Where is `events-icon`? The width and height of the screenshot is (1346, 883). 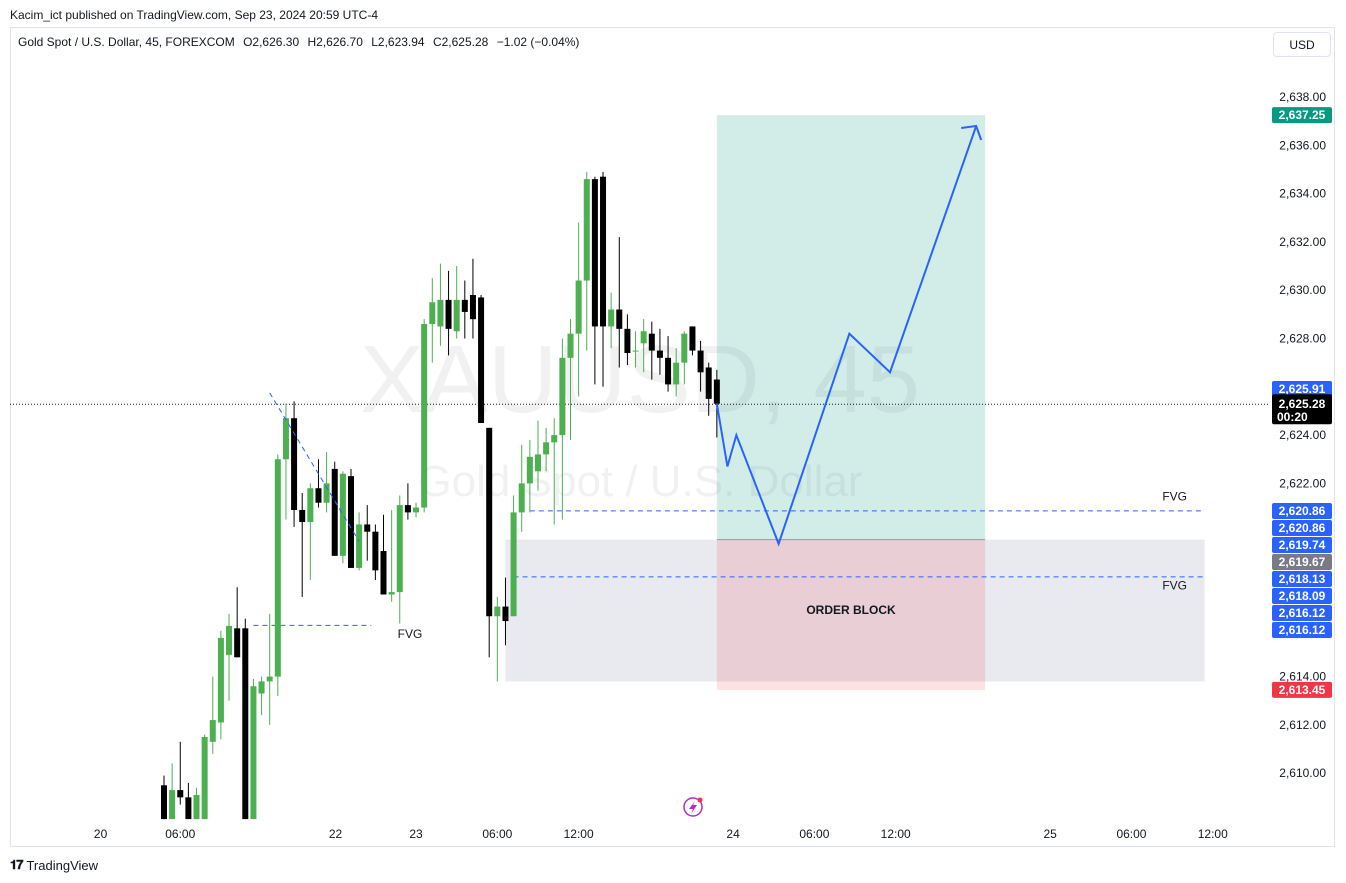 events-icon is located at coordinates (693, 807).